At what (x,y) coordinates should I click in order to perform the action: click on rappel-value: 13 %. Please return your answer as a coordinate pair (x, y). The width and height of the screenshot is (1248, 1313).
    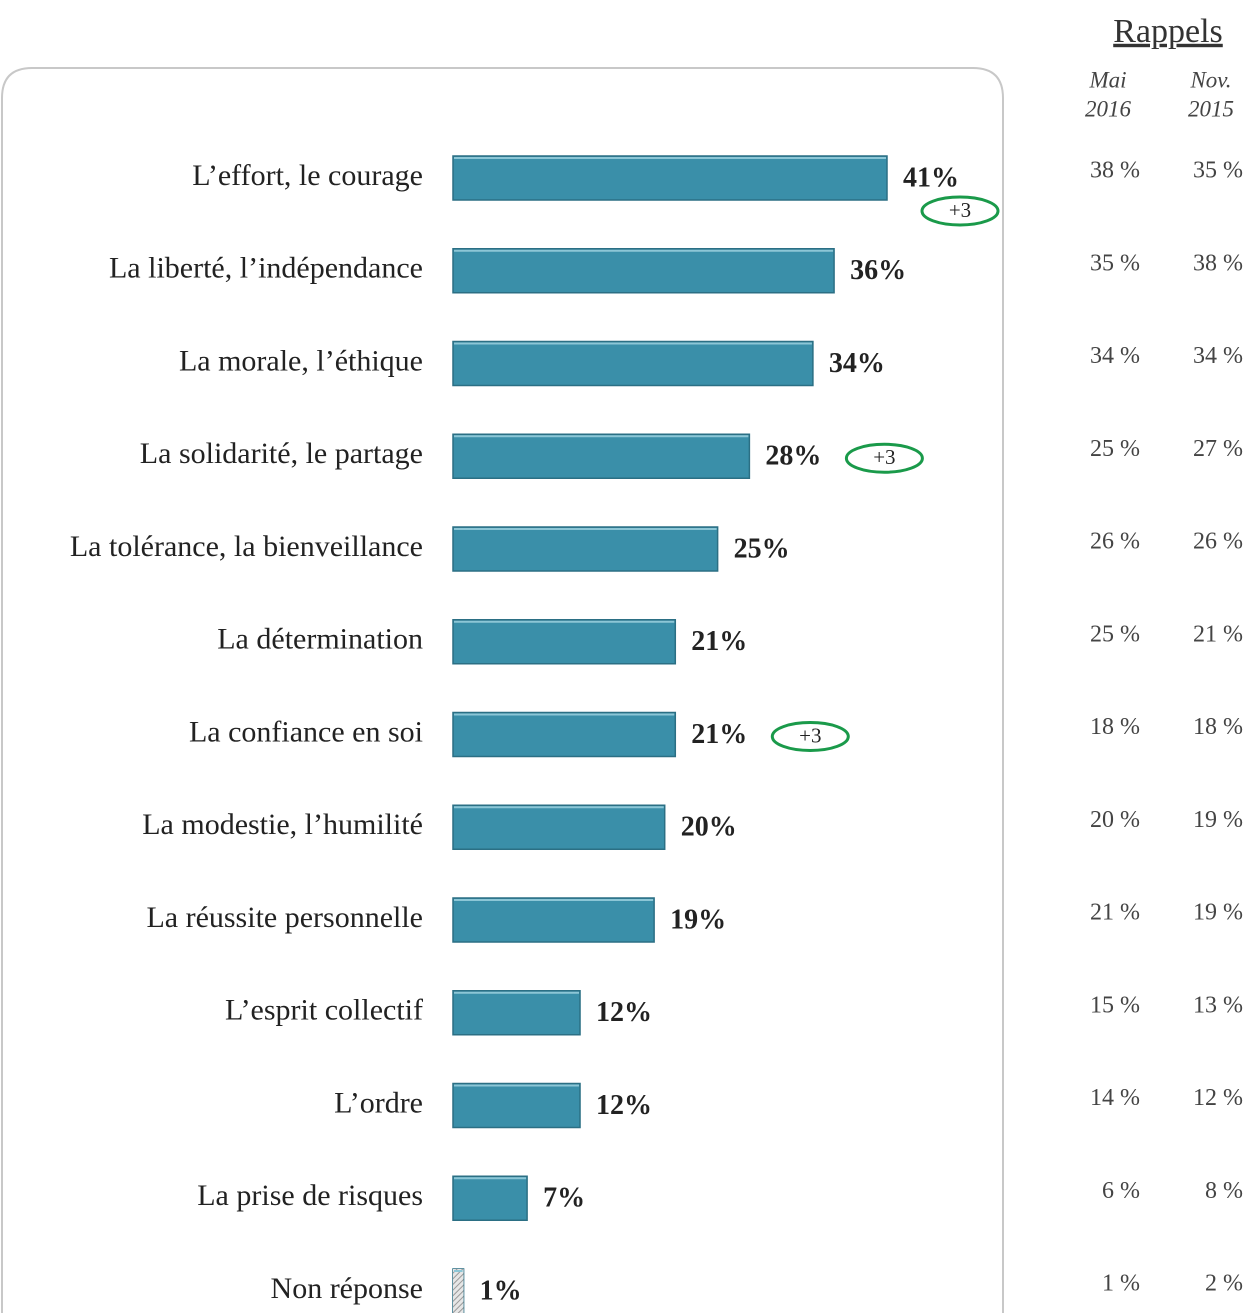
    Looking at the image, I should click on (1218, 1005).